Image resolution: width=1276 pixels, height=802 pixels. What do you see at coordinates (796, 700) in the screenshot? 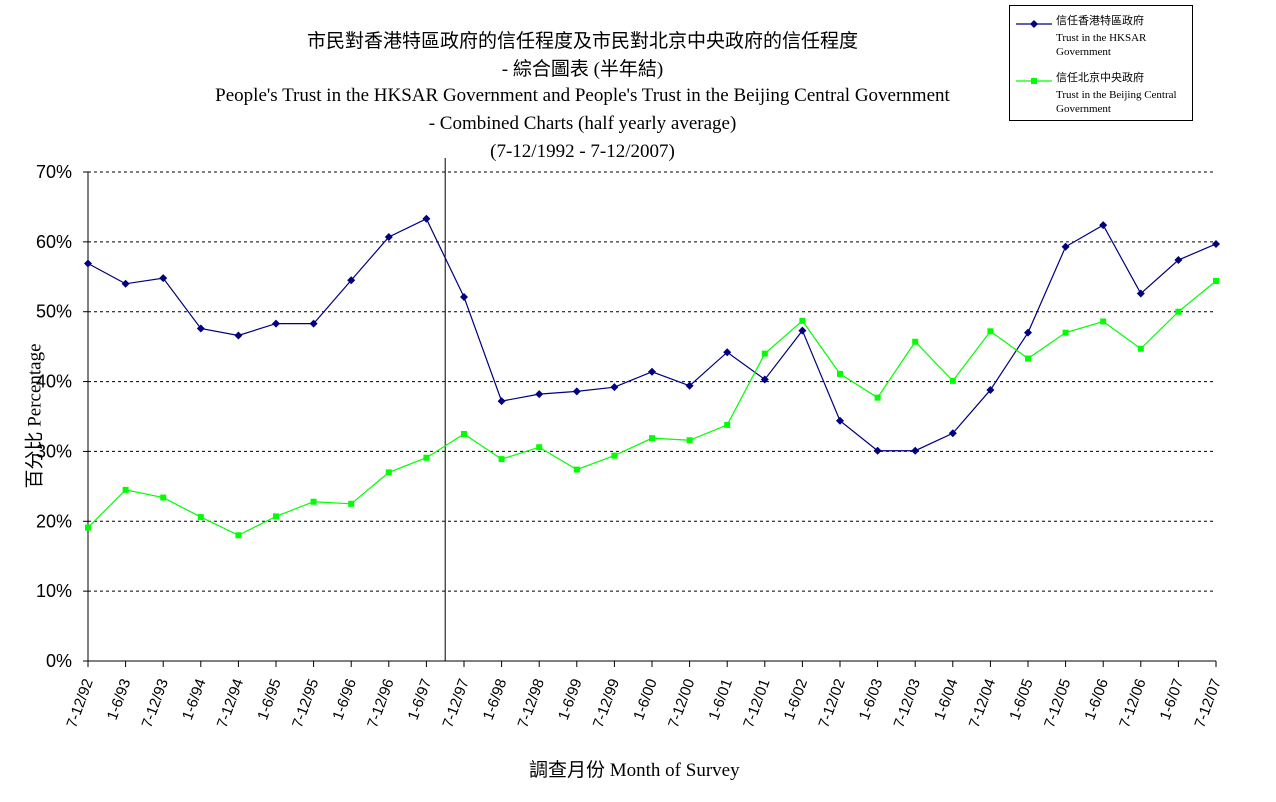
I see `x-tick-label: 1-6/02` at bounding box center [796, 700].